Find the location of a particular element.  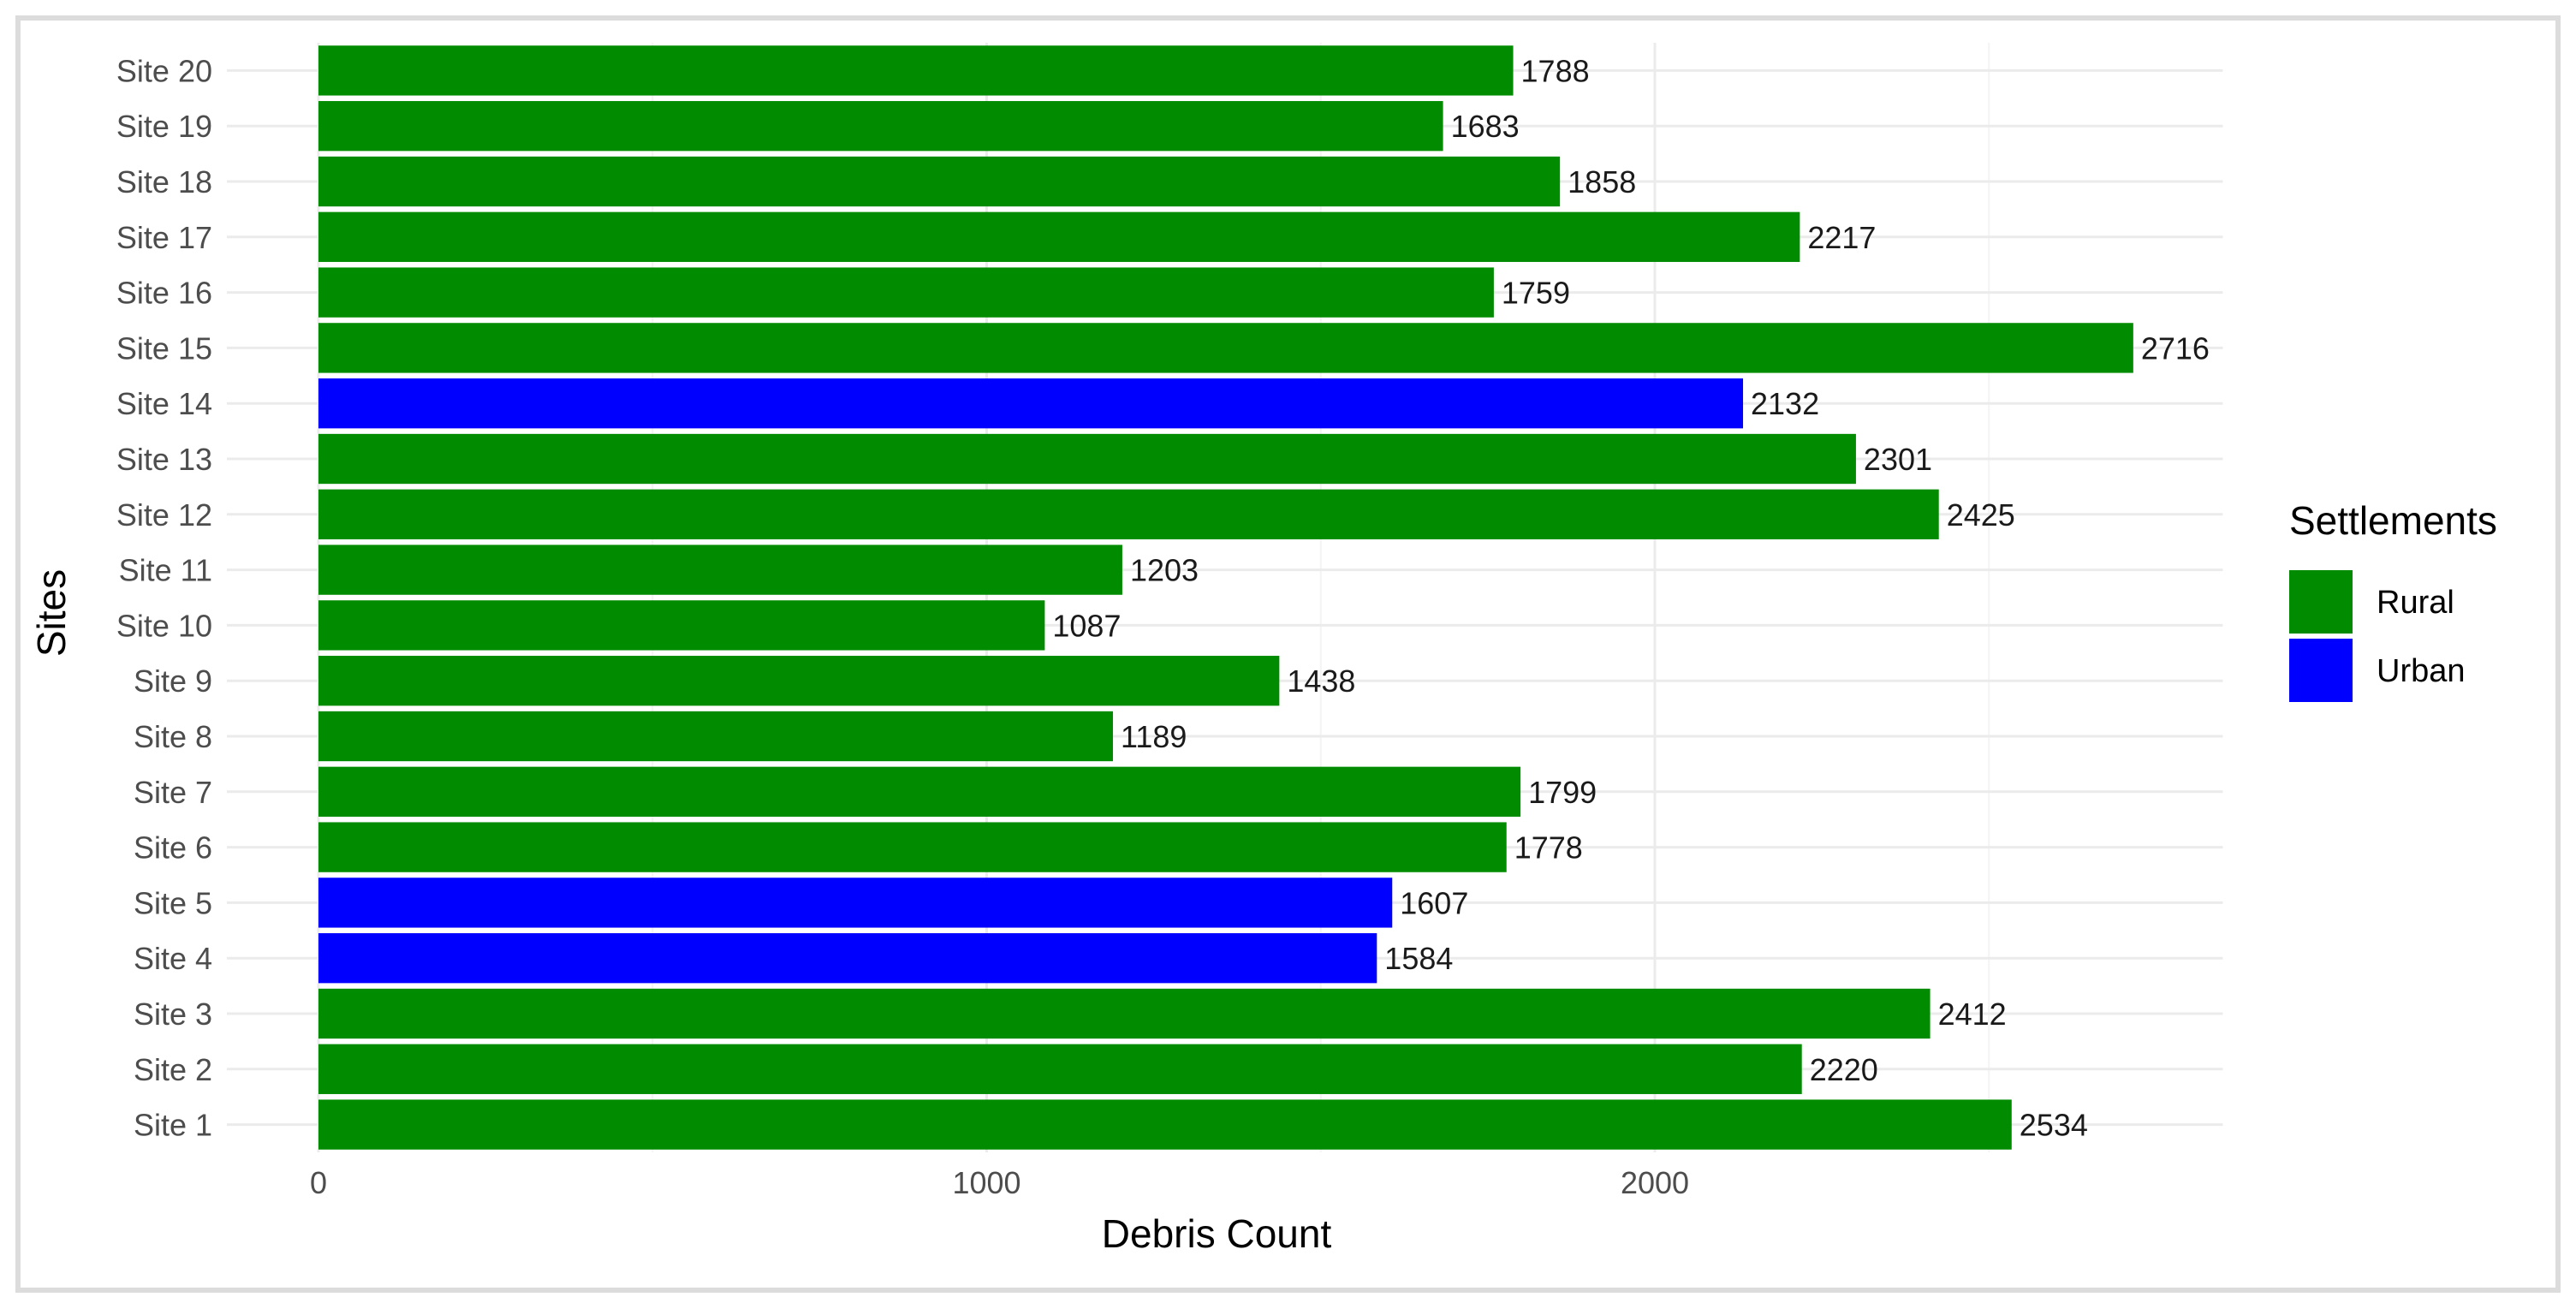

bar-value-label: 1683 is located at coordinates (1486, 126).